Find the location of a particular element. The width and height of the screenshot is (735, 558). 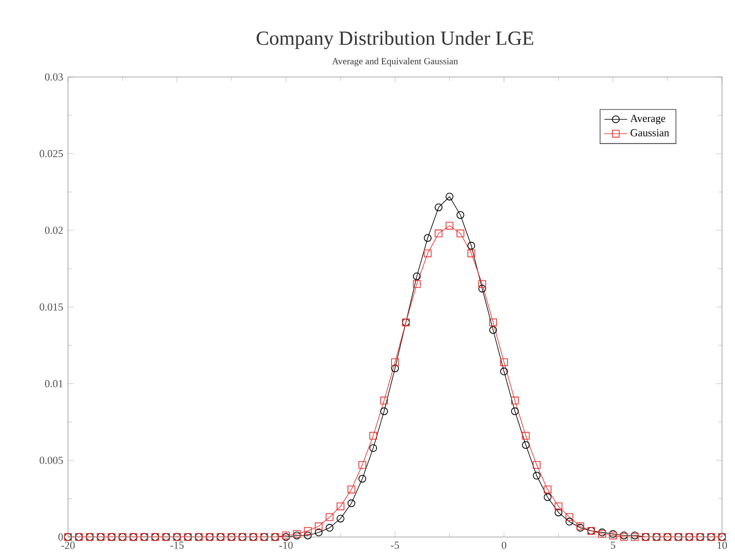

x-tick-label: 0 is located at coordinates (504, 545).